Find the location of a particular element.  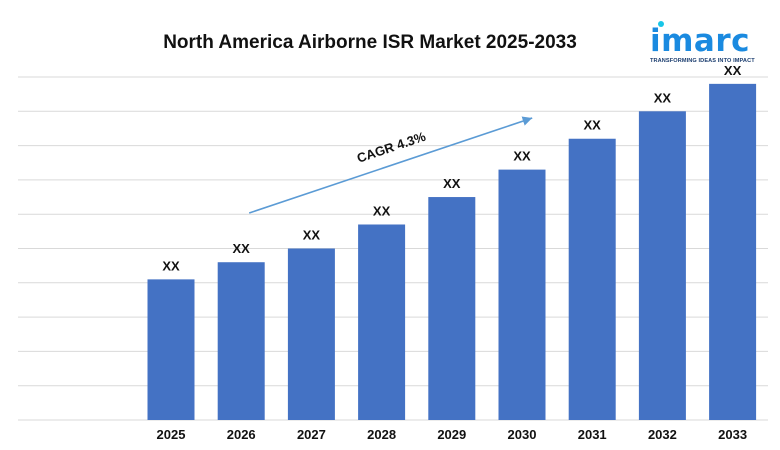

tick-label-2025: 2025 is located at coordinates (171, 434).